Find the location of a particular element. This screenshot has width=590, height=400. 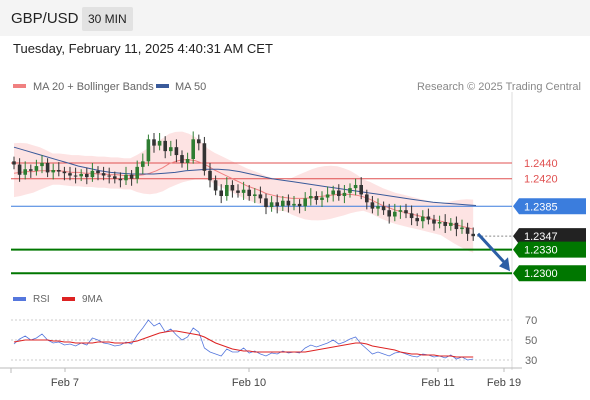

rsi-tick-30: 30 is located at coordinates (531, 361).